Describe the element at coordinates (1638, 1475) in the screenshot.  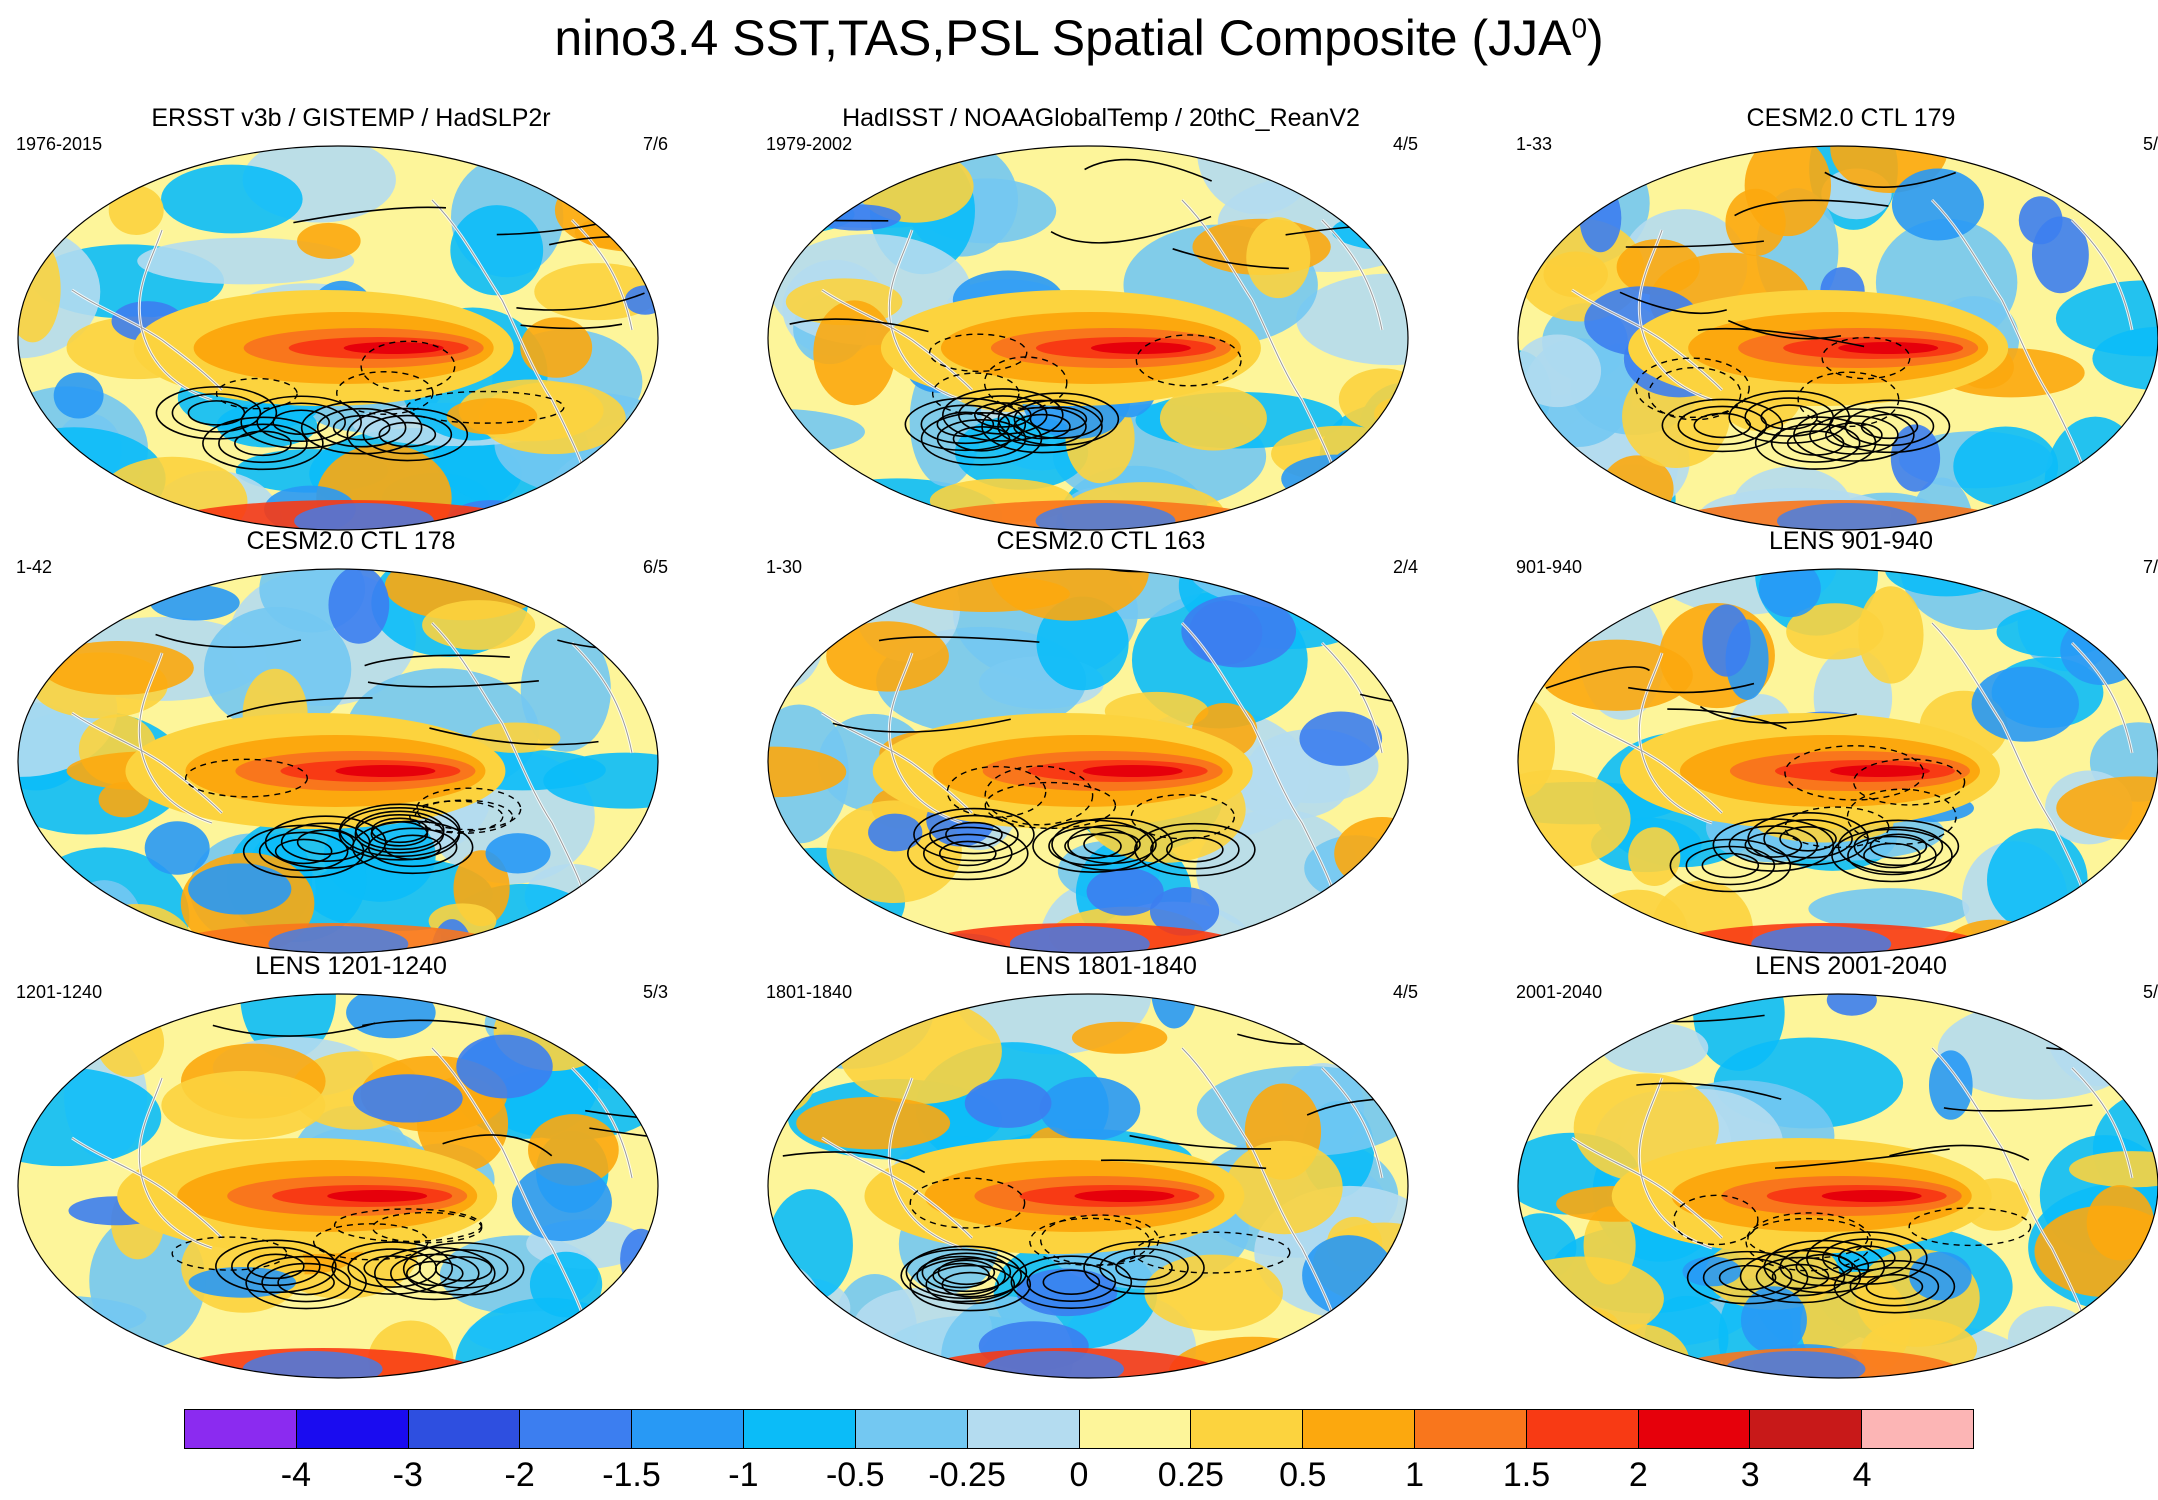
I see `colorbar-label: 2` at that location.